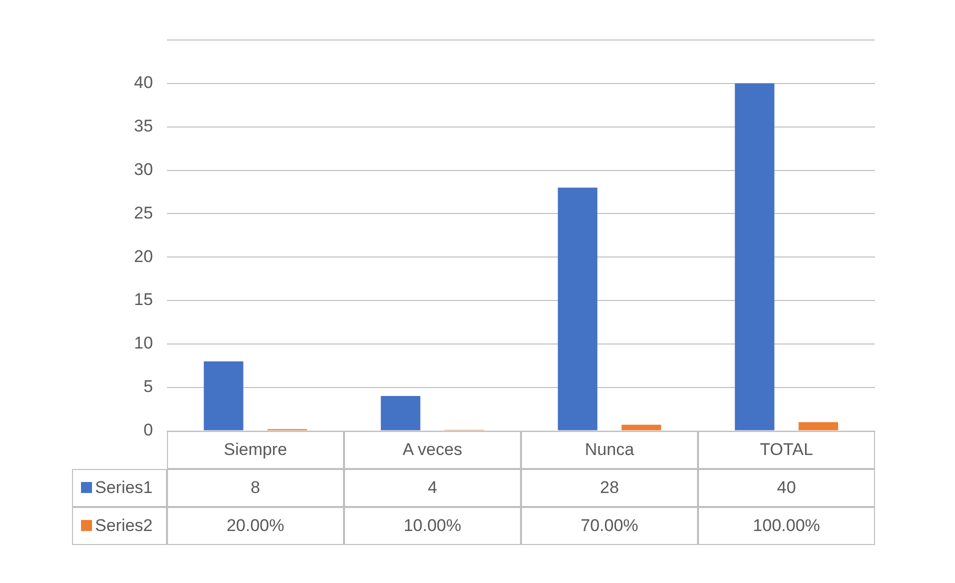  What do you see at coordinates (119, 487) in the screenshot?
I see `legend-label: Series1` at bounding box center [119, 487].